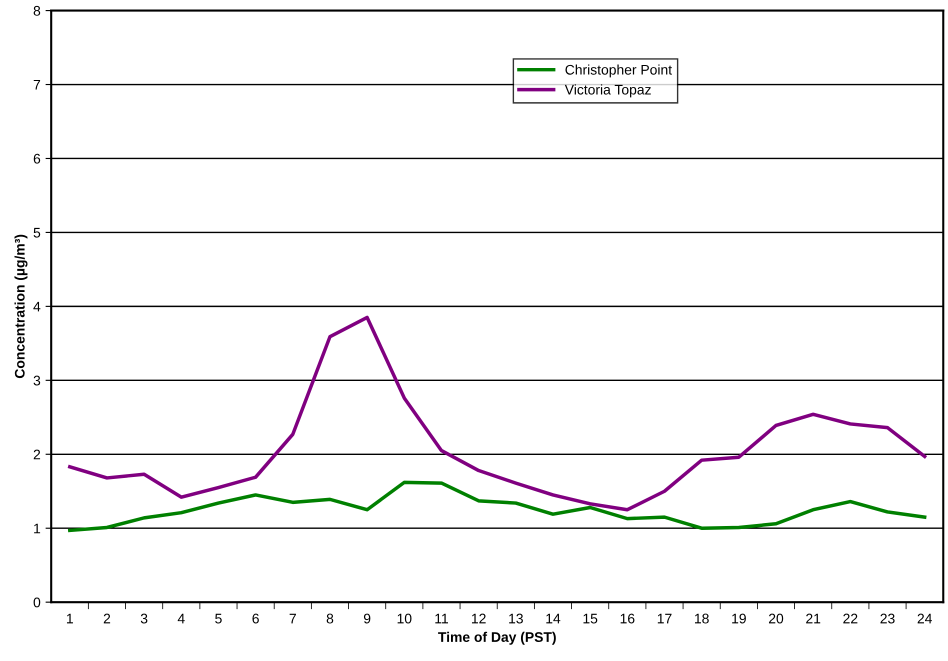  I want to click on x-tick-label: 17, so click(665, 619).